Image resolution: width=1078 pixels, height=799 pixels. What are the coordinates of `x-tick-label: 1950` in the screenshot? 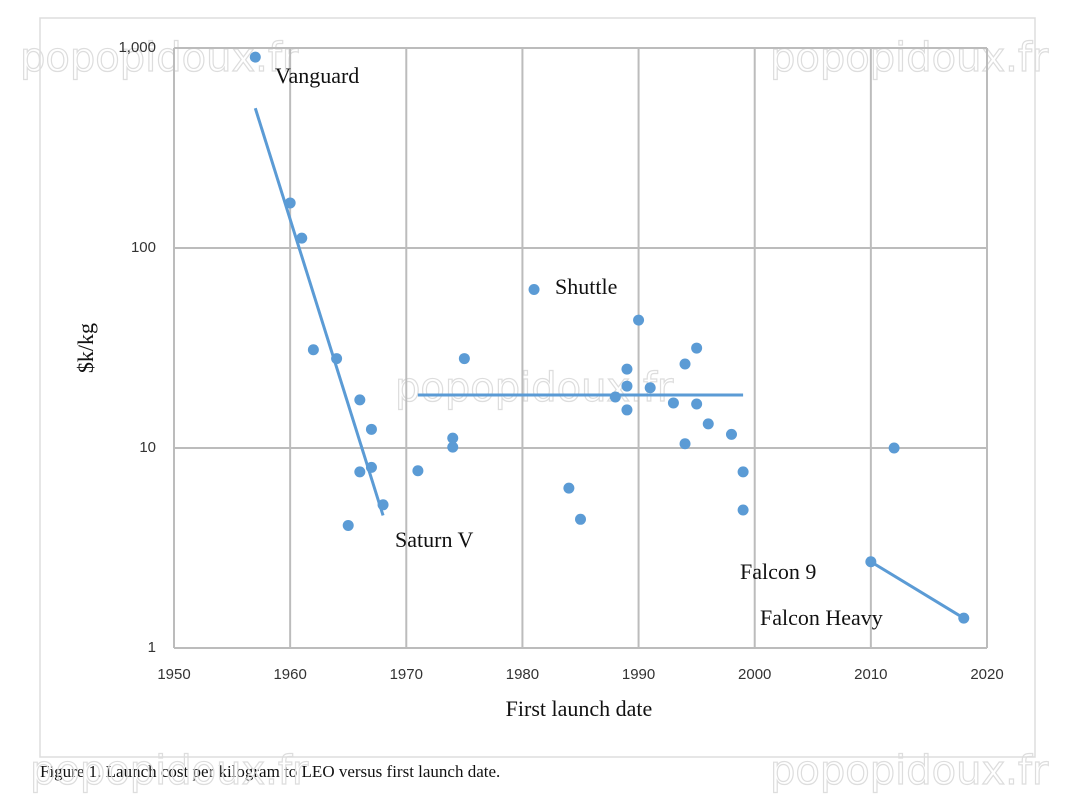 It's located at (173, 674).